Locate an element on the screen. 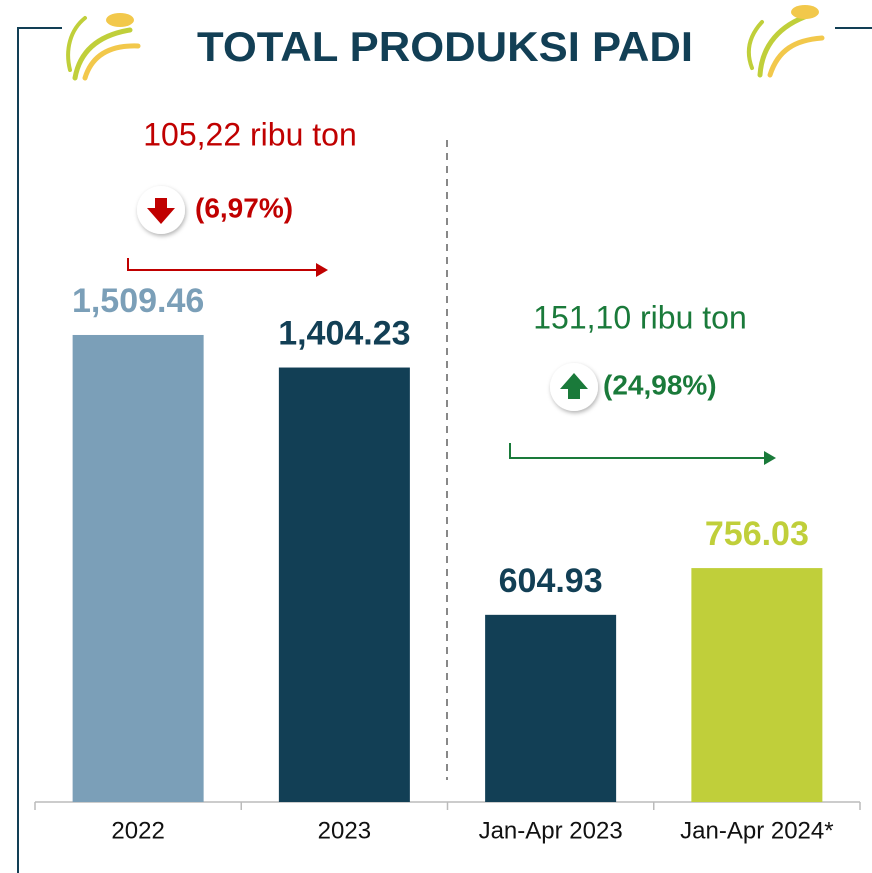 This screenshot has height=873, width=872. annotation-text: 105,22 ribu ton is located at coordinates (250, 134).